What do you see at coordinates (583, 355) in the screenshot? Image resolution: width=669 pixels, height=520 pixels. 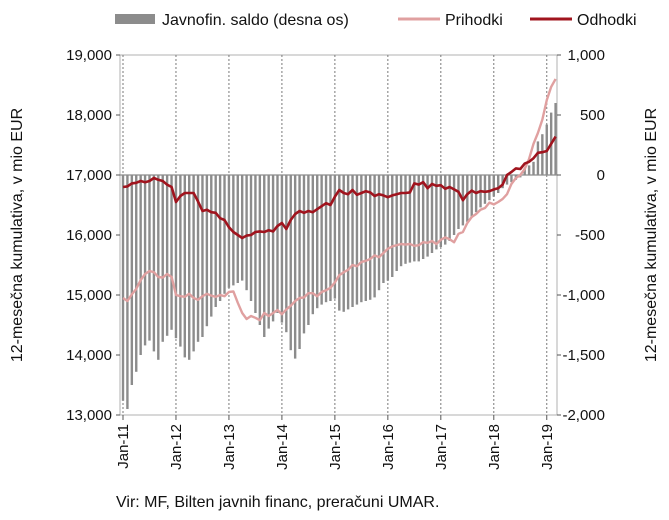 I see `y-right-tick-label: -1,500` at bounding box center [583, 355].